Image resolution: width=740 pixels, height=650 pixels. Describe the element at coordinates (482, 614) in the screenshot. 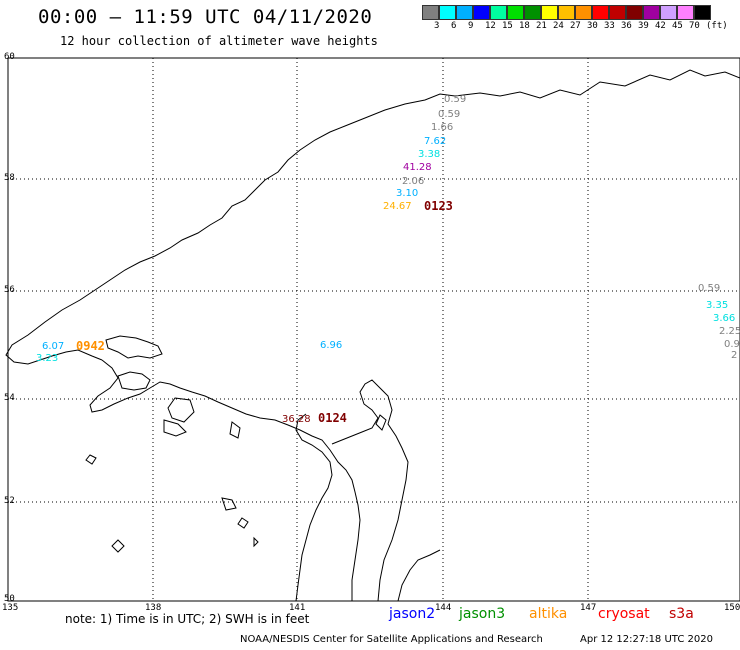

I see `legend-jason3: jason3` at that location.